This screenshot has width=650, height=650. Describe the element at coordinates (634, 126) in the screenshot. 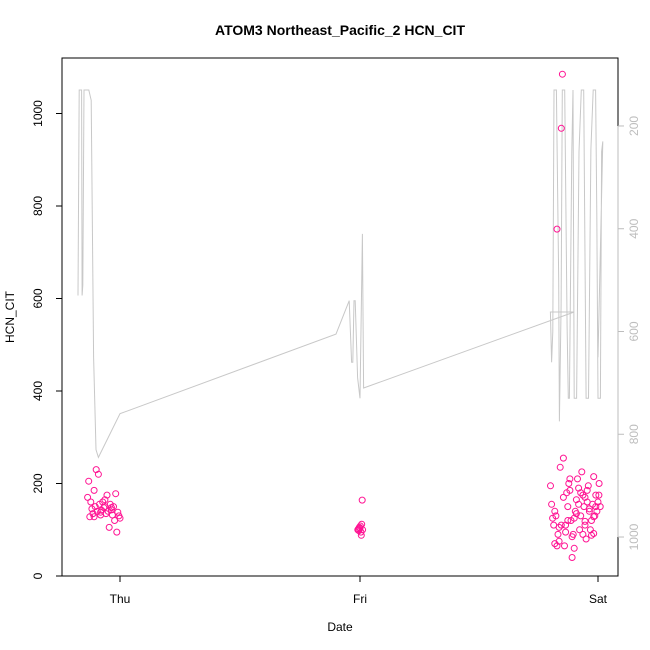

I see `y2-tick-label: 200` at that location.